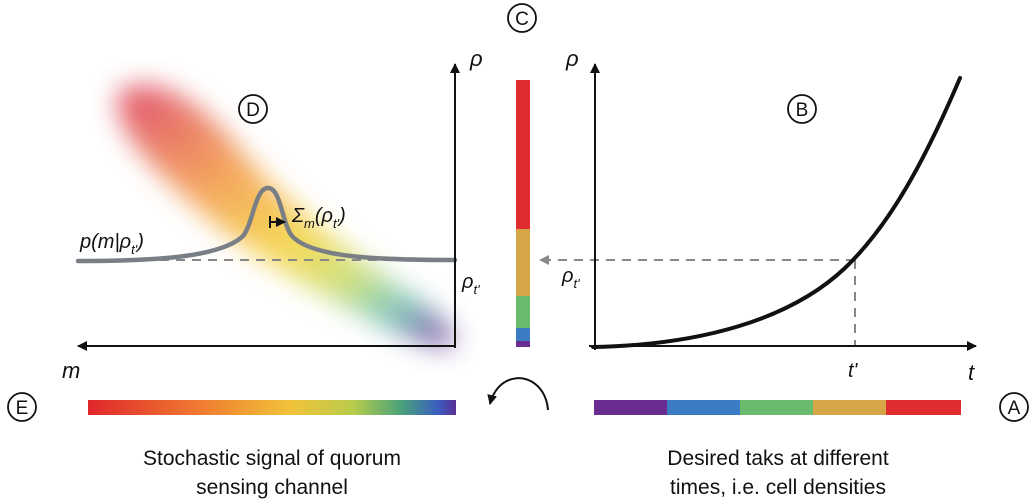  I want to click on left-caption-line2: sensing channel, so click(272, 487).